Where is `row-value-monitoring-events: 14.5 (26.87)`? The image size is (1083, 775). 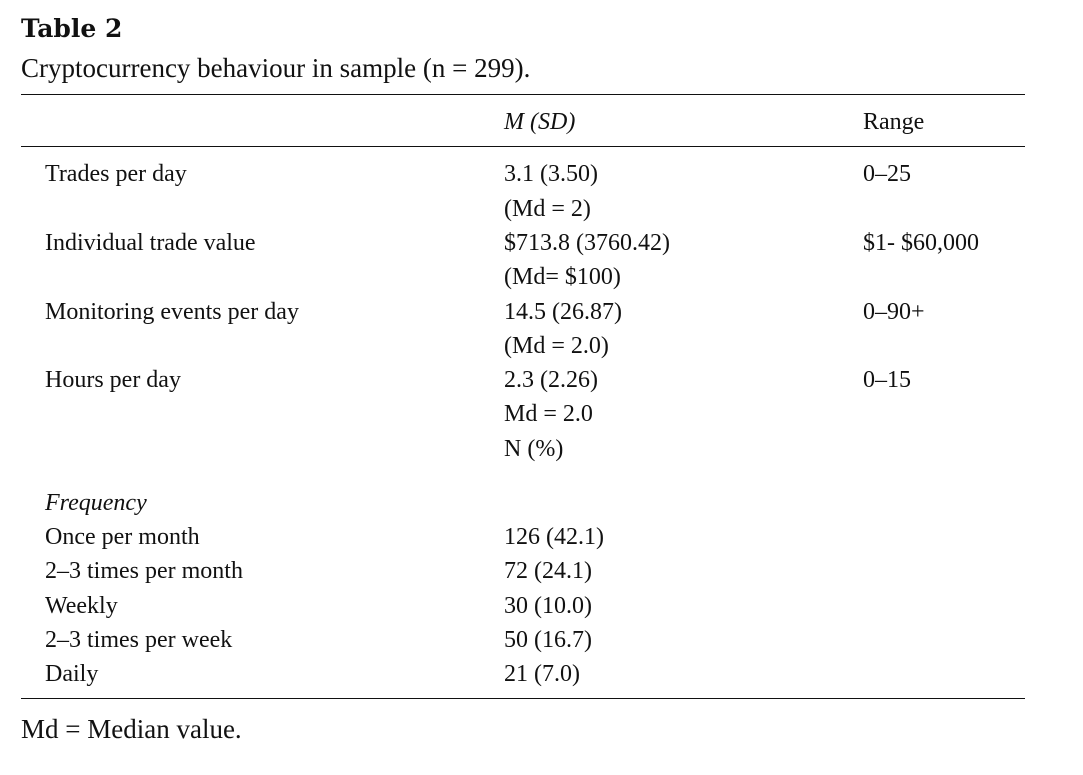
row-value-monitoring-events: 14.5 (26.87) is located at coordinates (563, 312).